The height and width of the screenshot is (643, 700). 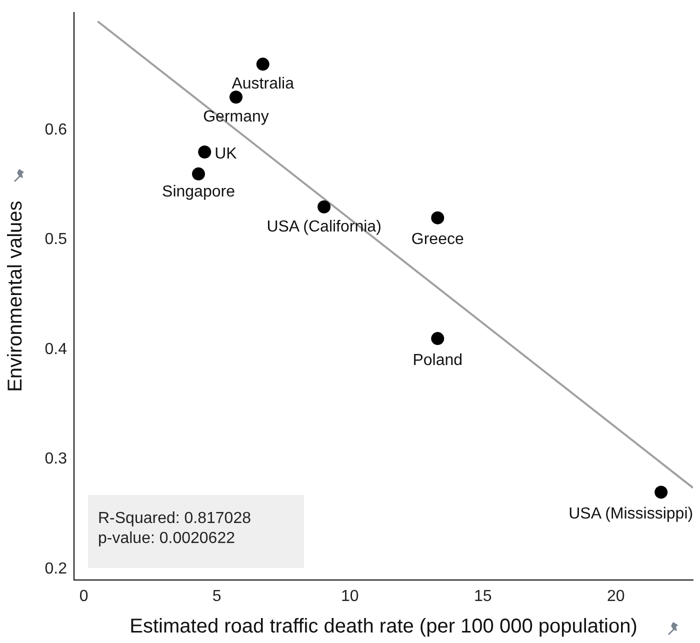 What do you see at coordinates (217, 597) in the screenshot?
I see `x-tick-label: 5` at bounding box center [217, 597].